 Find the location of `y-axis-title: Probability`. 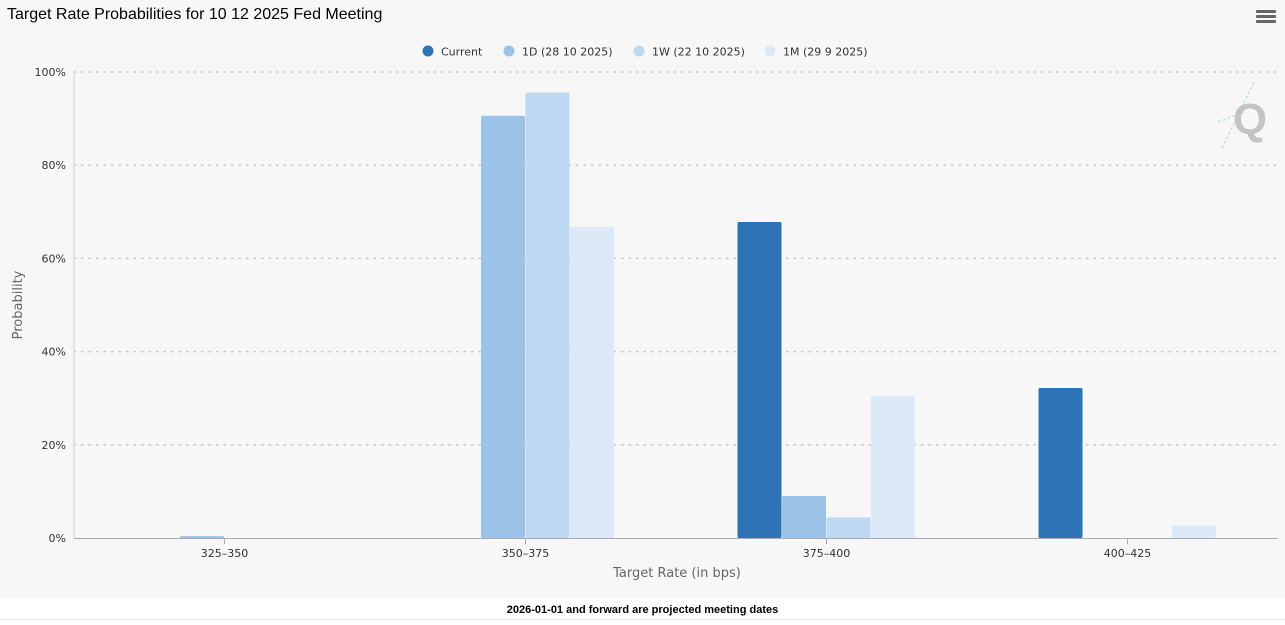

y-axis-title: Probability is located at coordinates (18, 304).